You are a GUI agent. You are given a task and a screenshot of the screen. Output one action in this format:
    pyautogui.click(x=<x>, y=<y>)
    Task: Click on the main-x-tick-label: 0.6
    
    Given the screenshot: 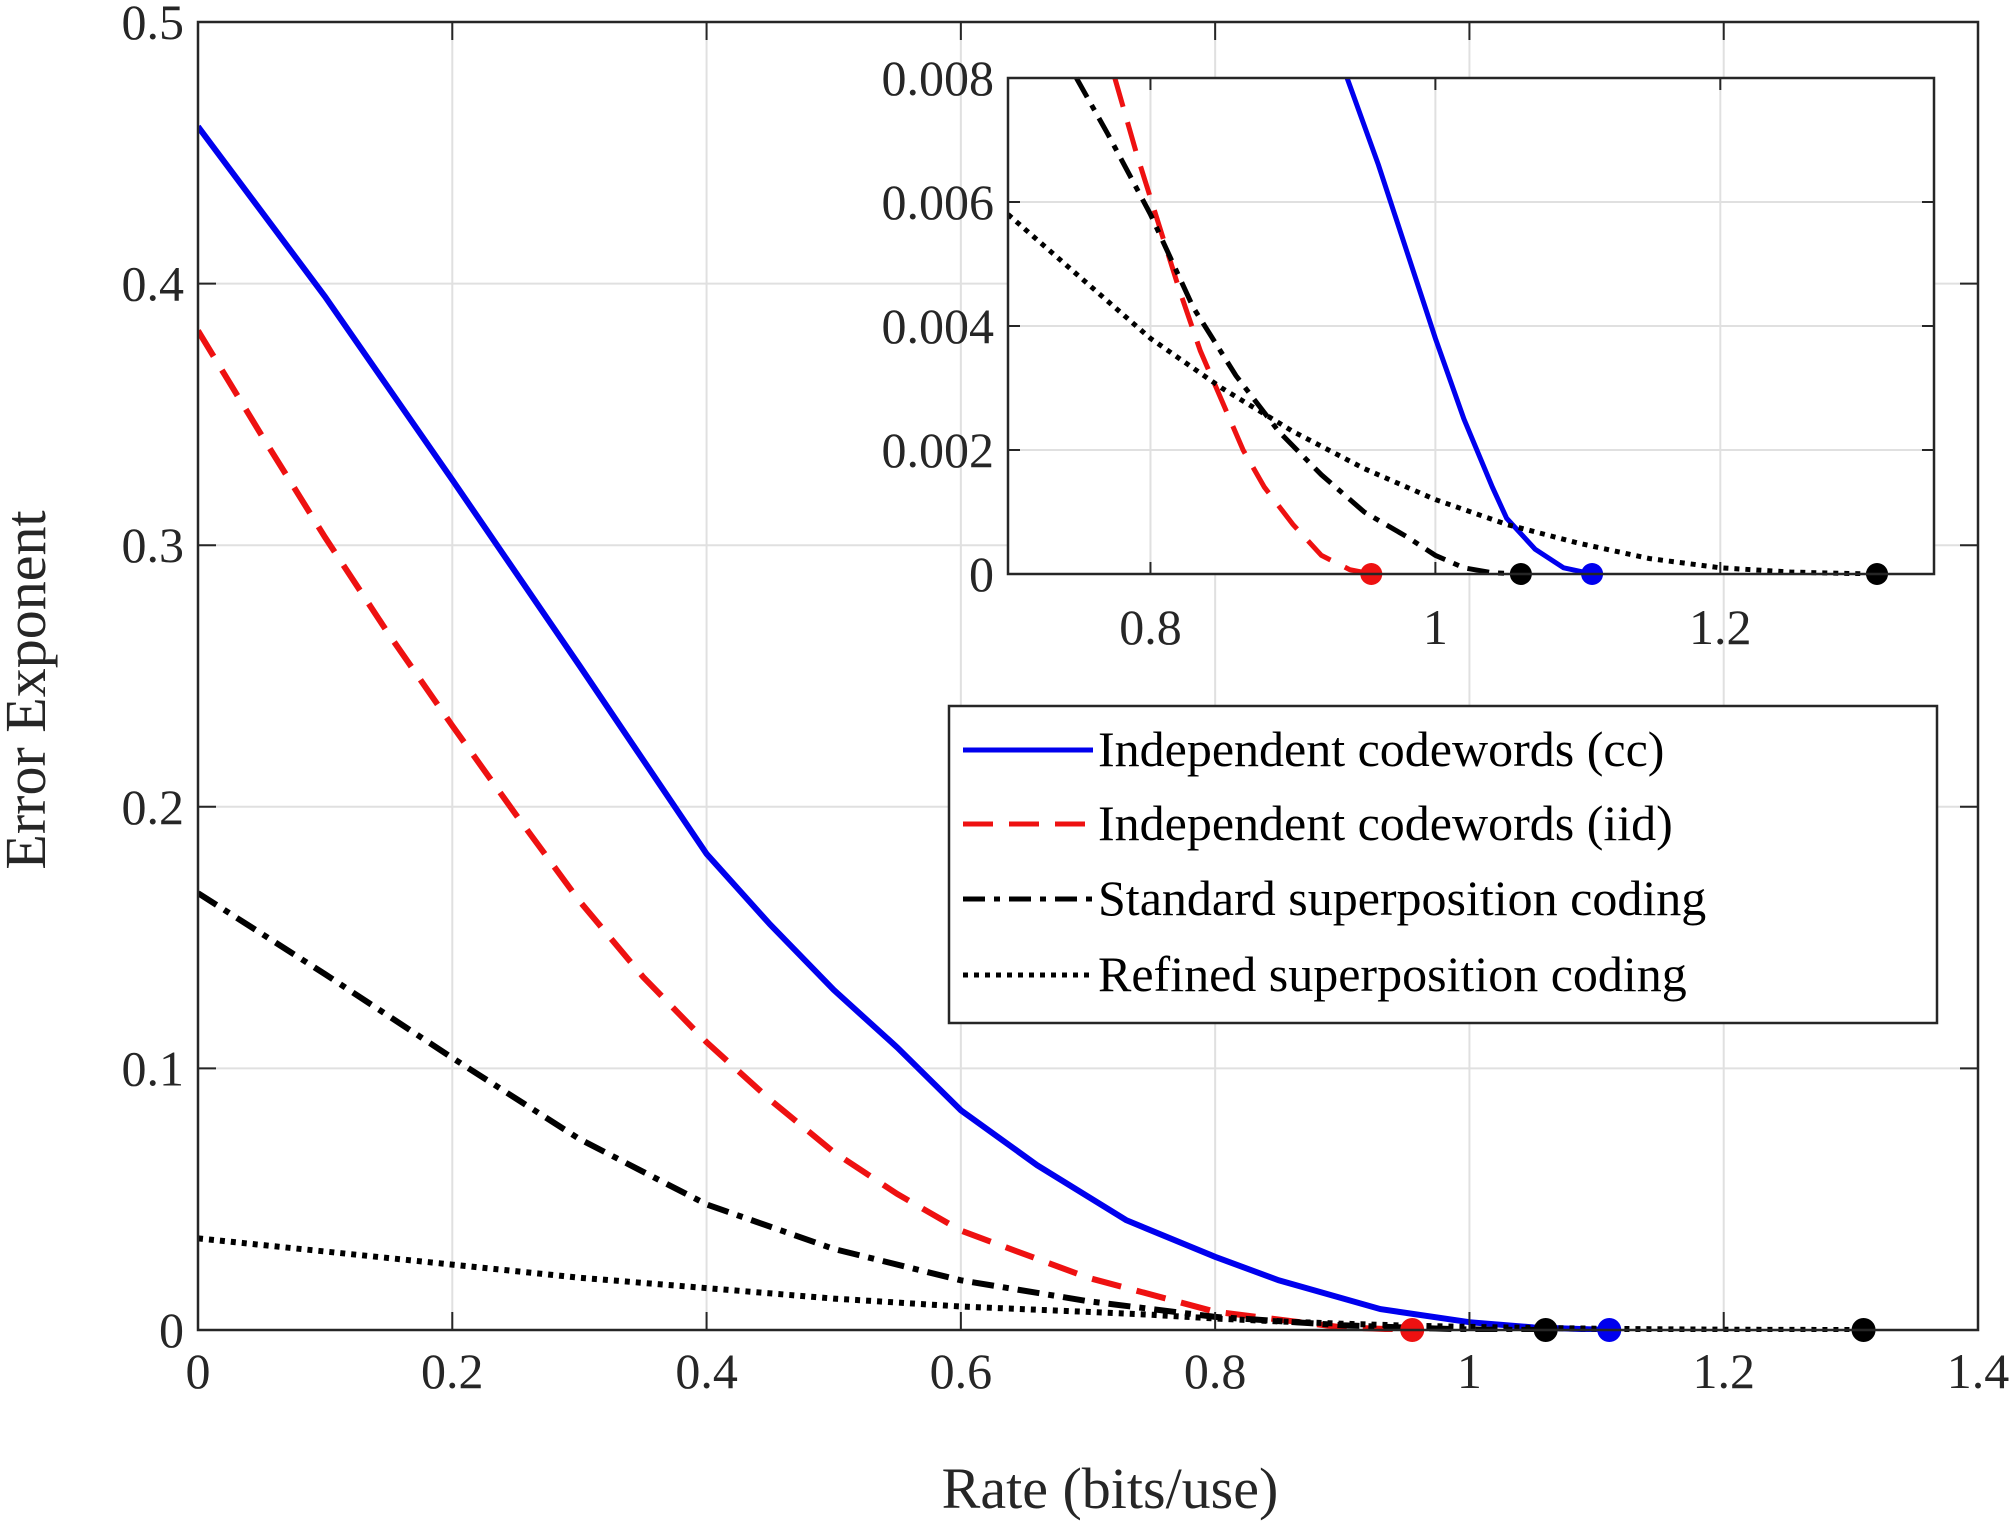 What is the action you would take?
    pyautogui.click(x=961, y=1371)
    